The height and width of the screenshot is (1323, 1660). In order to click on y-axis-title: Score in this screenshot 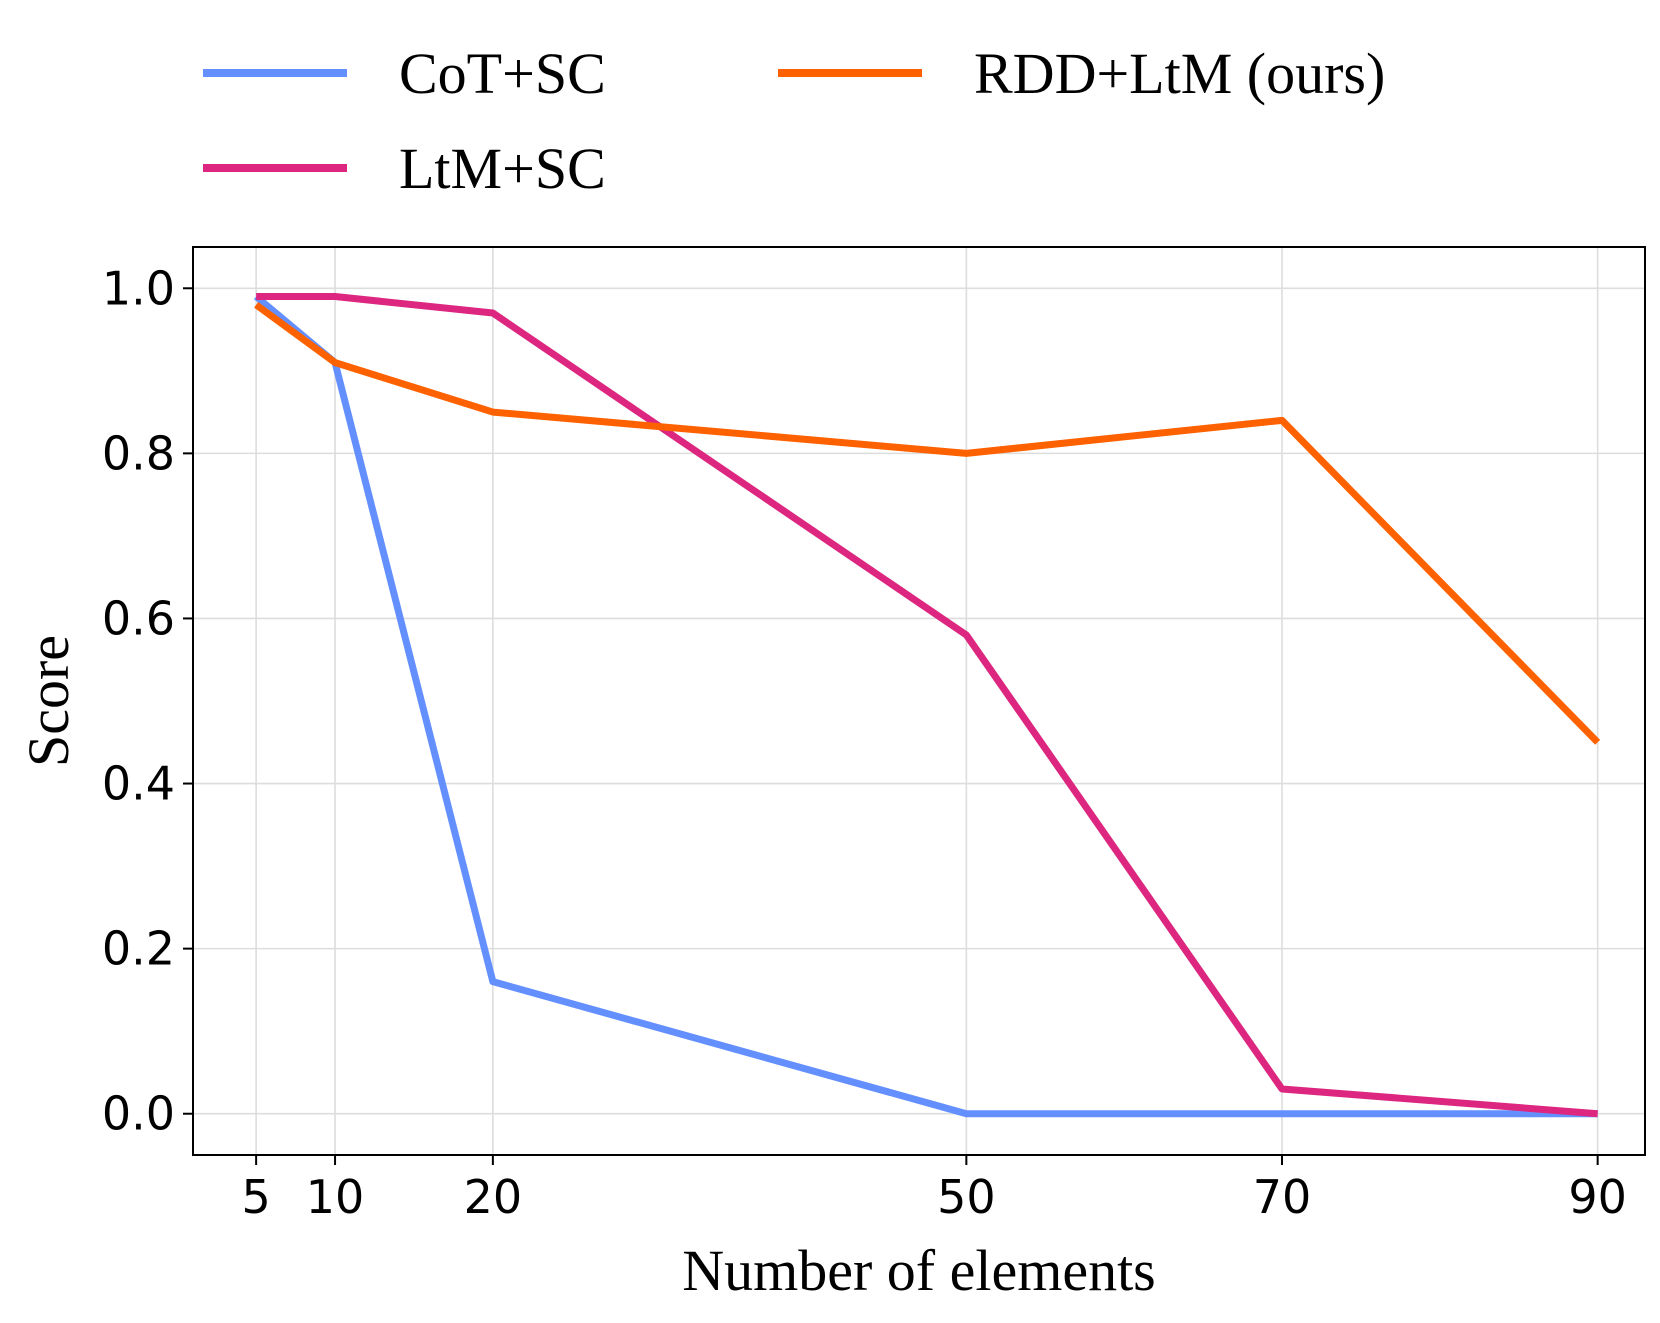, I will do `click(48, 701)`.